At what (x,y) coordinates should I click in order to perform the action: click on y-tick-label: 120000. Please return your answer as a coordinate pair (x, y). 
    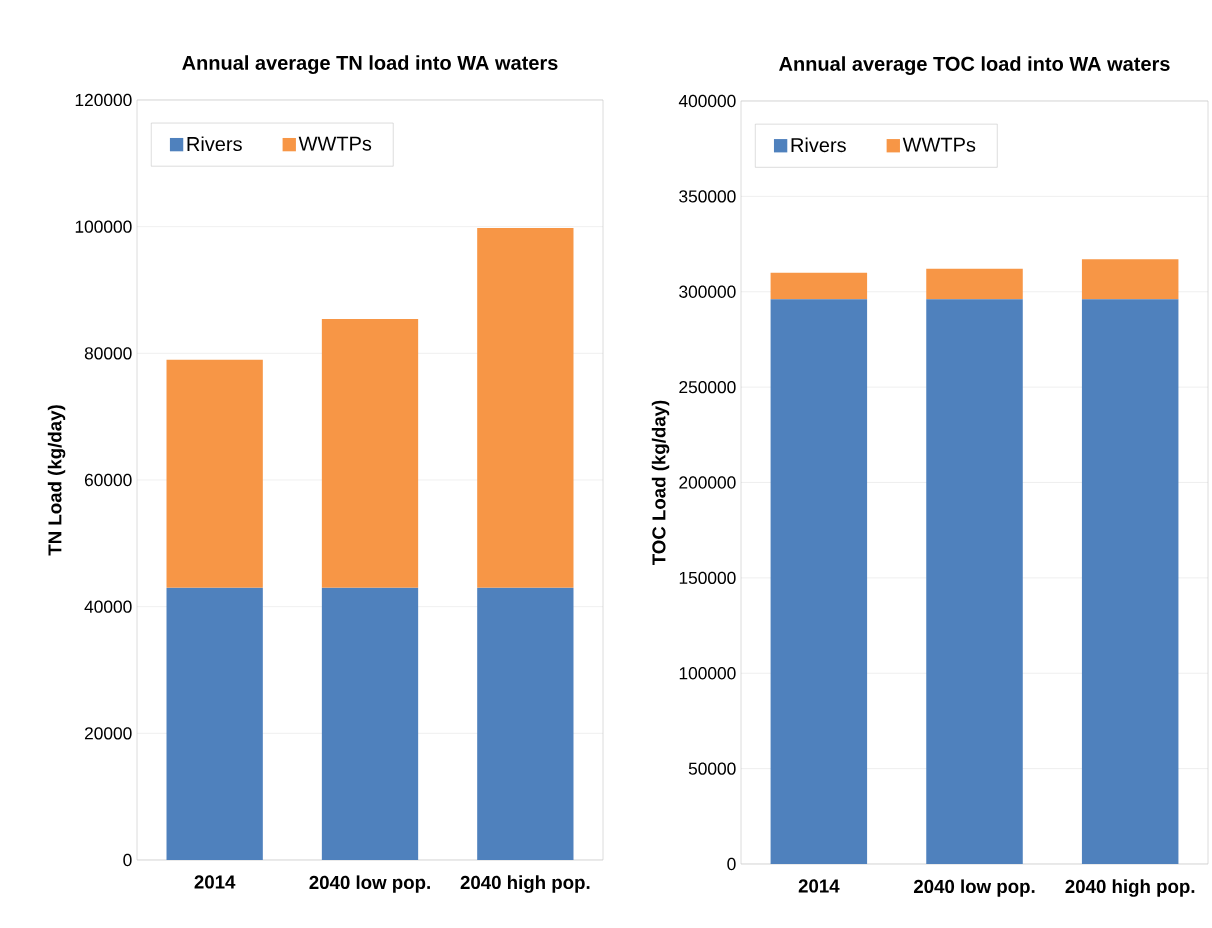
    Looking at the image, I should click on (103, 100).